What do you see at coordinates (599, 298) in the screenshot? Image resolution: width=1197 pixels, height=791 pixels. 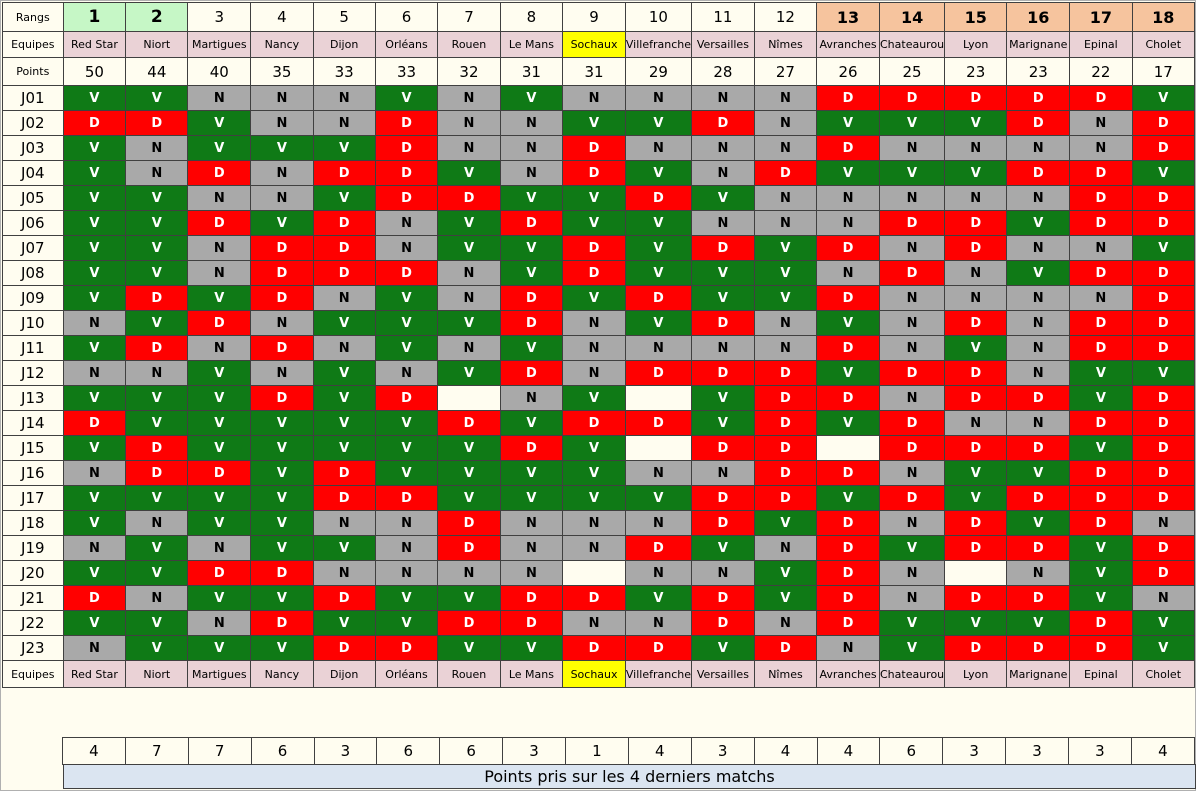 I see `matchday-row: J09 V D V D N V N D V D V V D N N N N D` at bounding box center [599, 298].